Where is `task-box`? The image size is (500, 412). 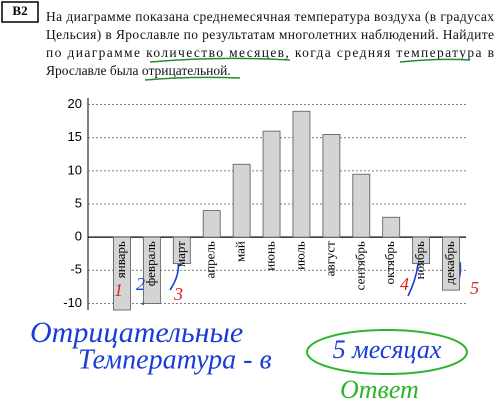
task-box is located at coordinates (20, 12).